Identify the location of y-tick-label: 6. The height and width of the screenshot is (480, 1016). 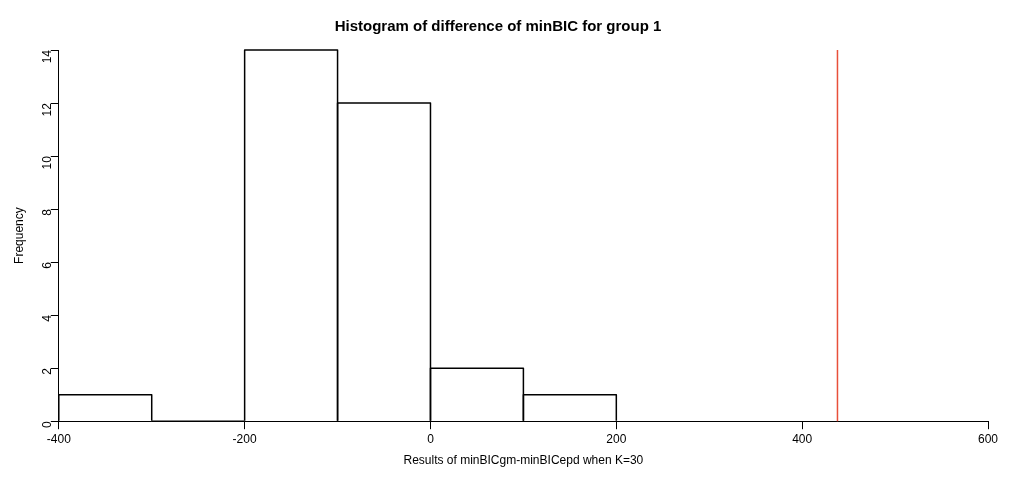
(47, 265).